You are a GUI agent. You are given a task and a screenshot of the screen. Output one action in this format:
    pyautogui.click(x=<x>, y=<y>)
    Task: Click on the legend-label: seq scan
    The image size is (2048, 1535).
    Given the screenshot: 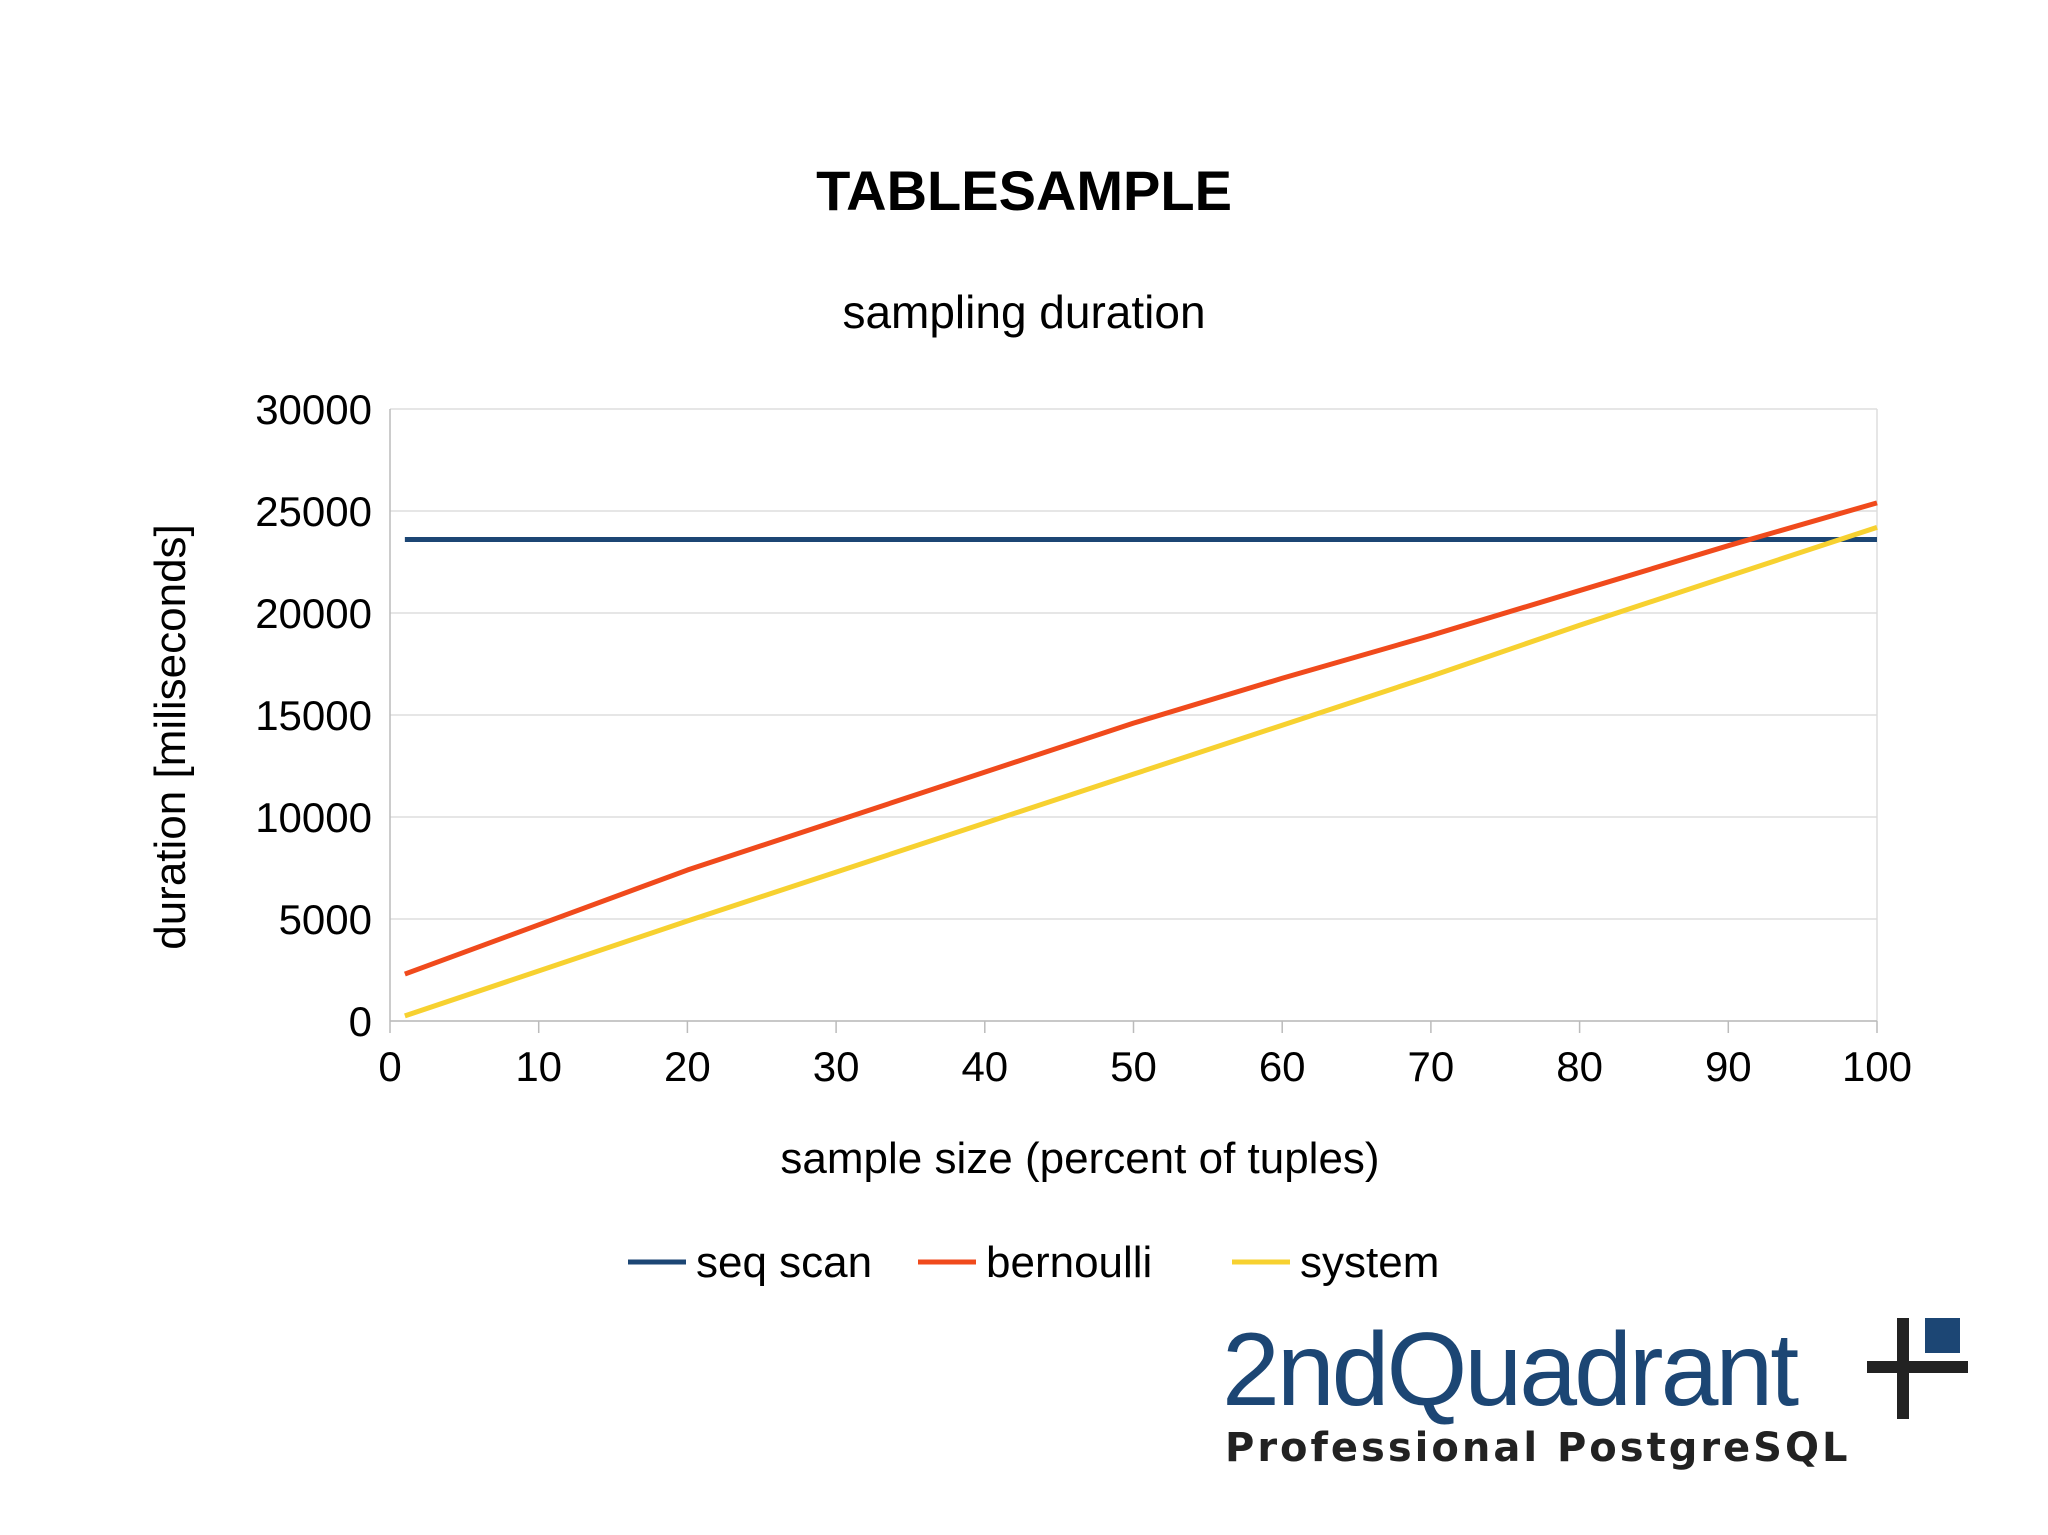 What is the action you would take?
    pyautogui.click(x=784, y=1262)
    